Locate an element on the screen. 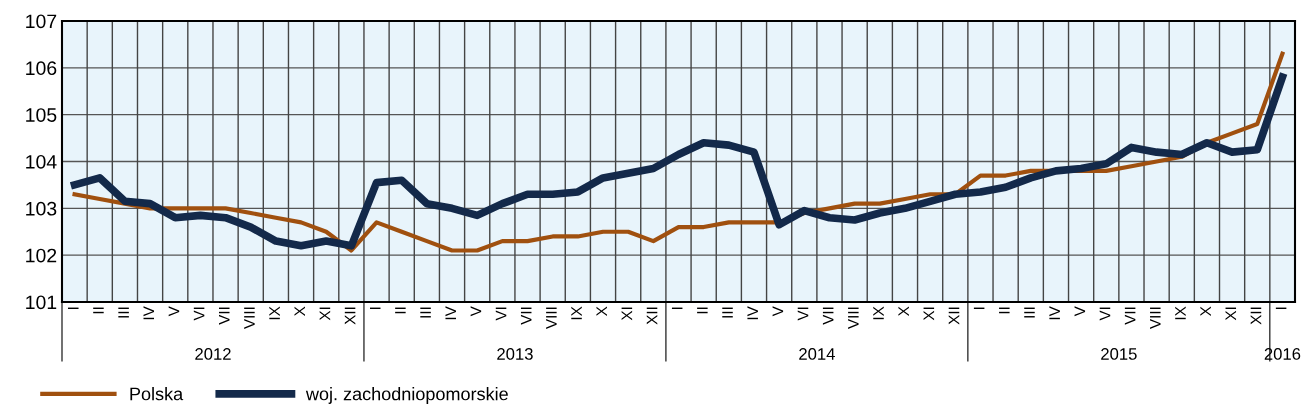 This screenshot has width=1302, height=416. text: 2012 is located at coordinates (213, 354).